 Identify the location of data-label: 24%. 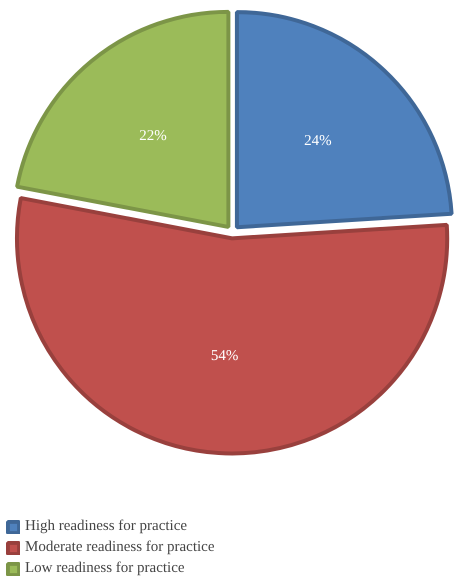
(318, 141).